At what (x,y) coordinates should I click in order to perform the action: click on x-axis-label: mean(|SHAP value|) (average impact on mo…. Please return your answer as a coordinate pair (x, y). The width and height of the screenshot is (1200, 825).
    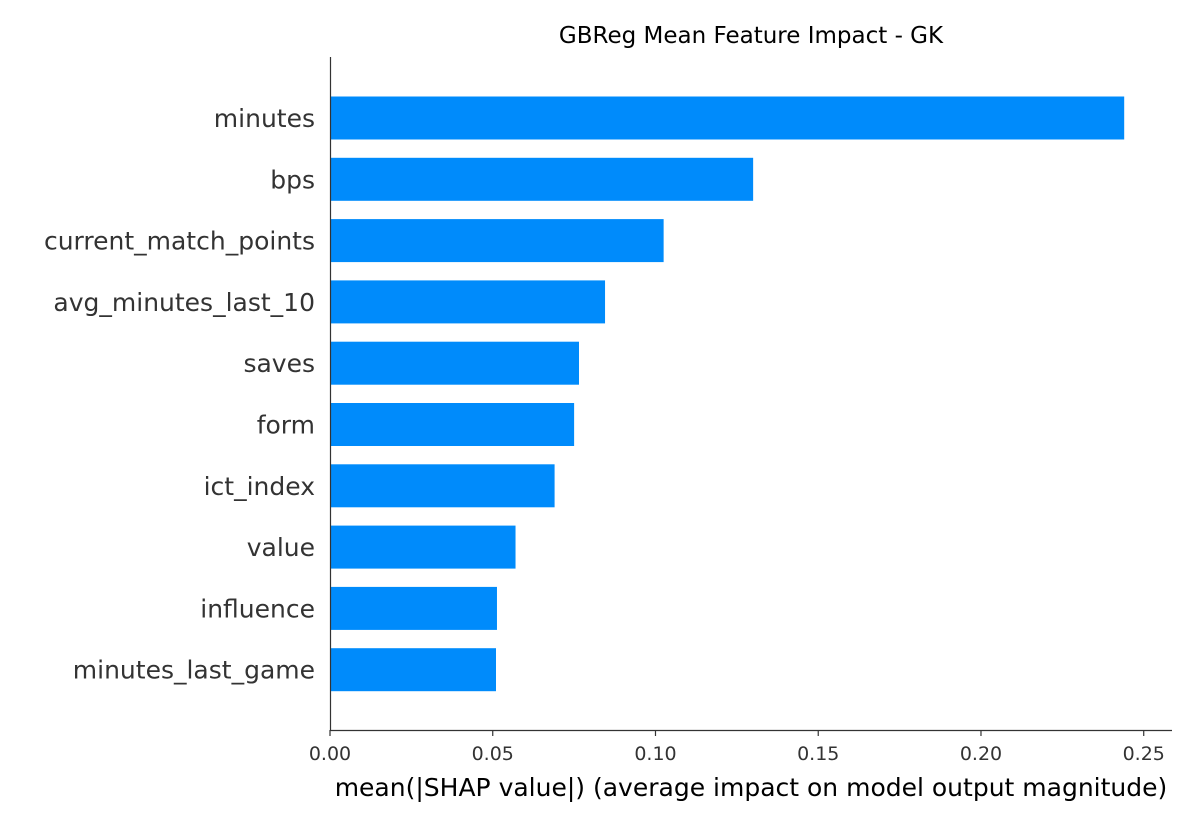
    Looking at the image, I should click on (751, 787).